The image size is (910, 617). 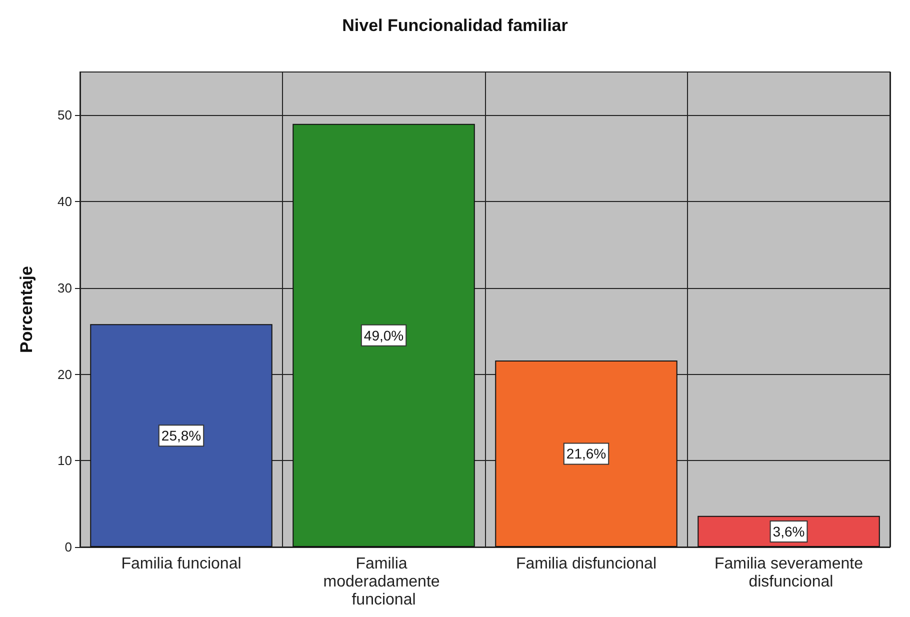 I want to click on x-tick-label: Familia severamente disfuncional, so click(x=789, y=573).